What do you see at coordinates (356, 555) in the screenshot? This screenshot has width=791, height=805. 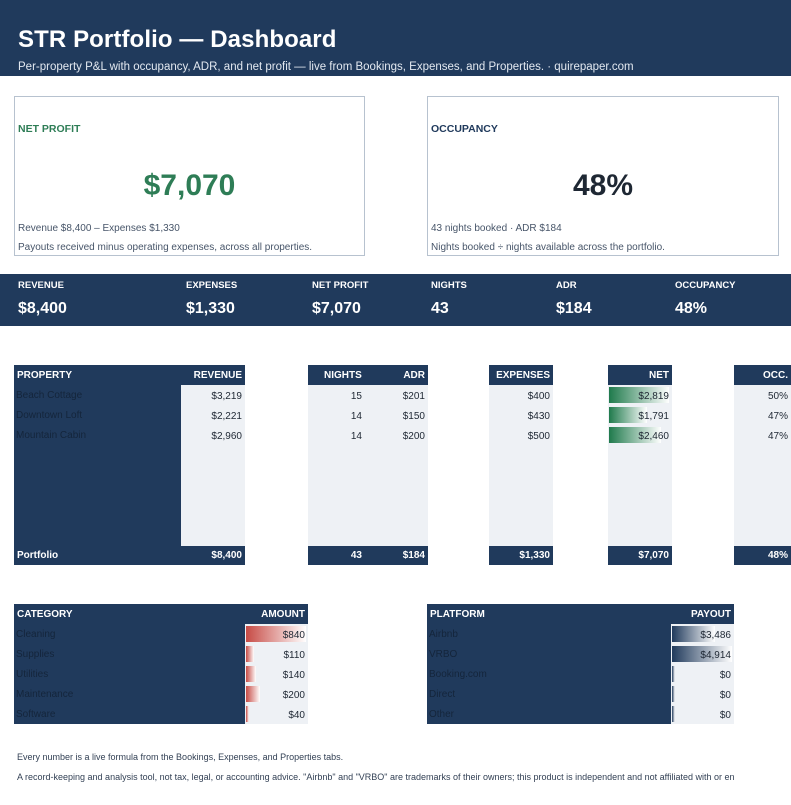 I see `footer-nights: 43` at bounding box center [356, 555].